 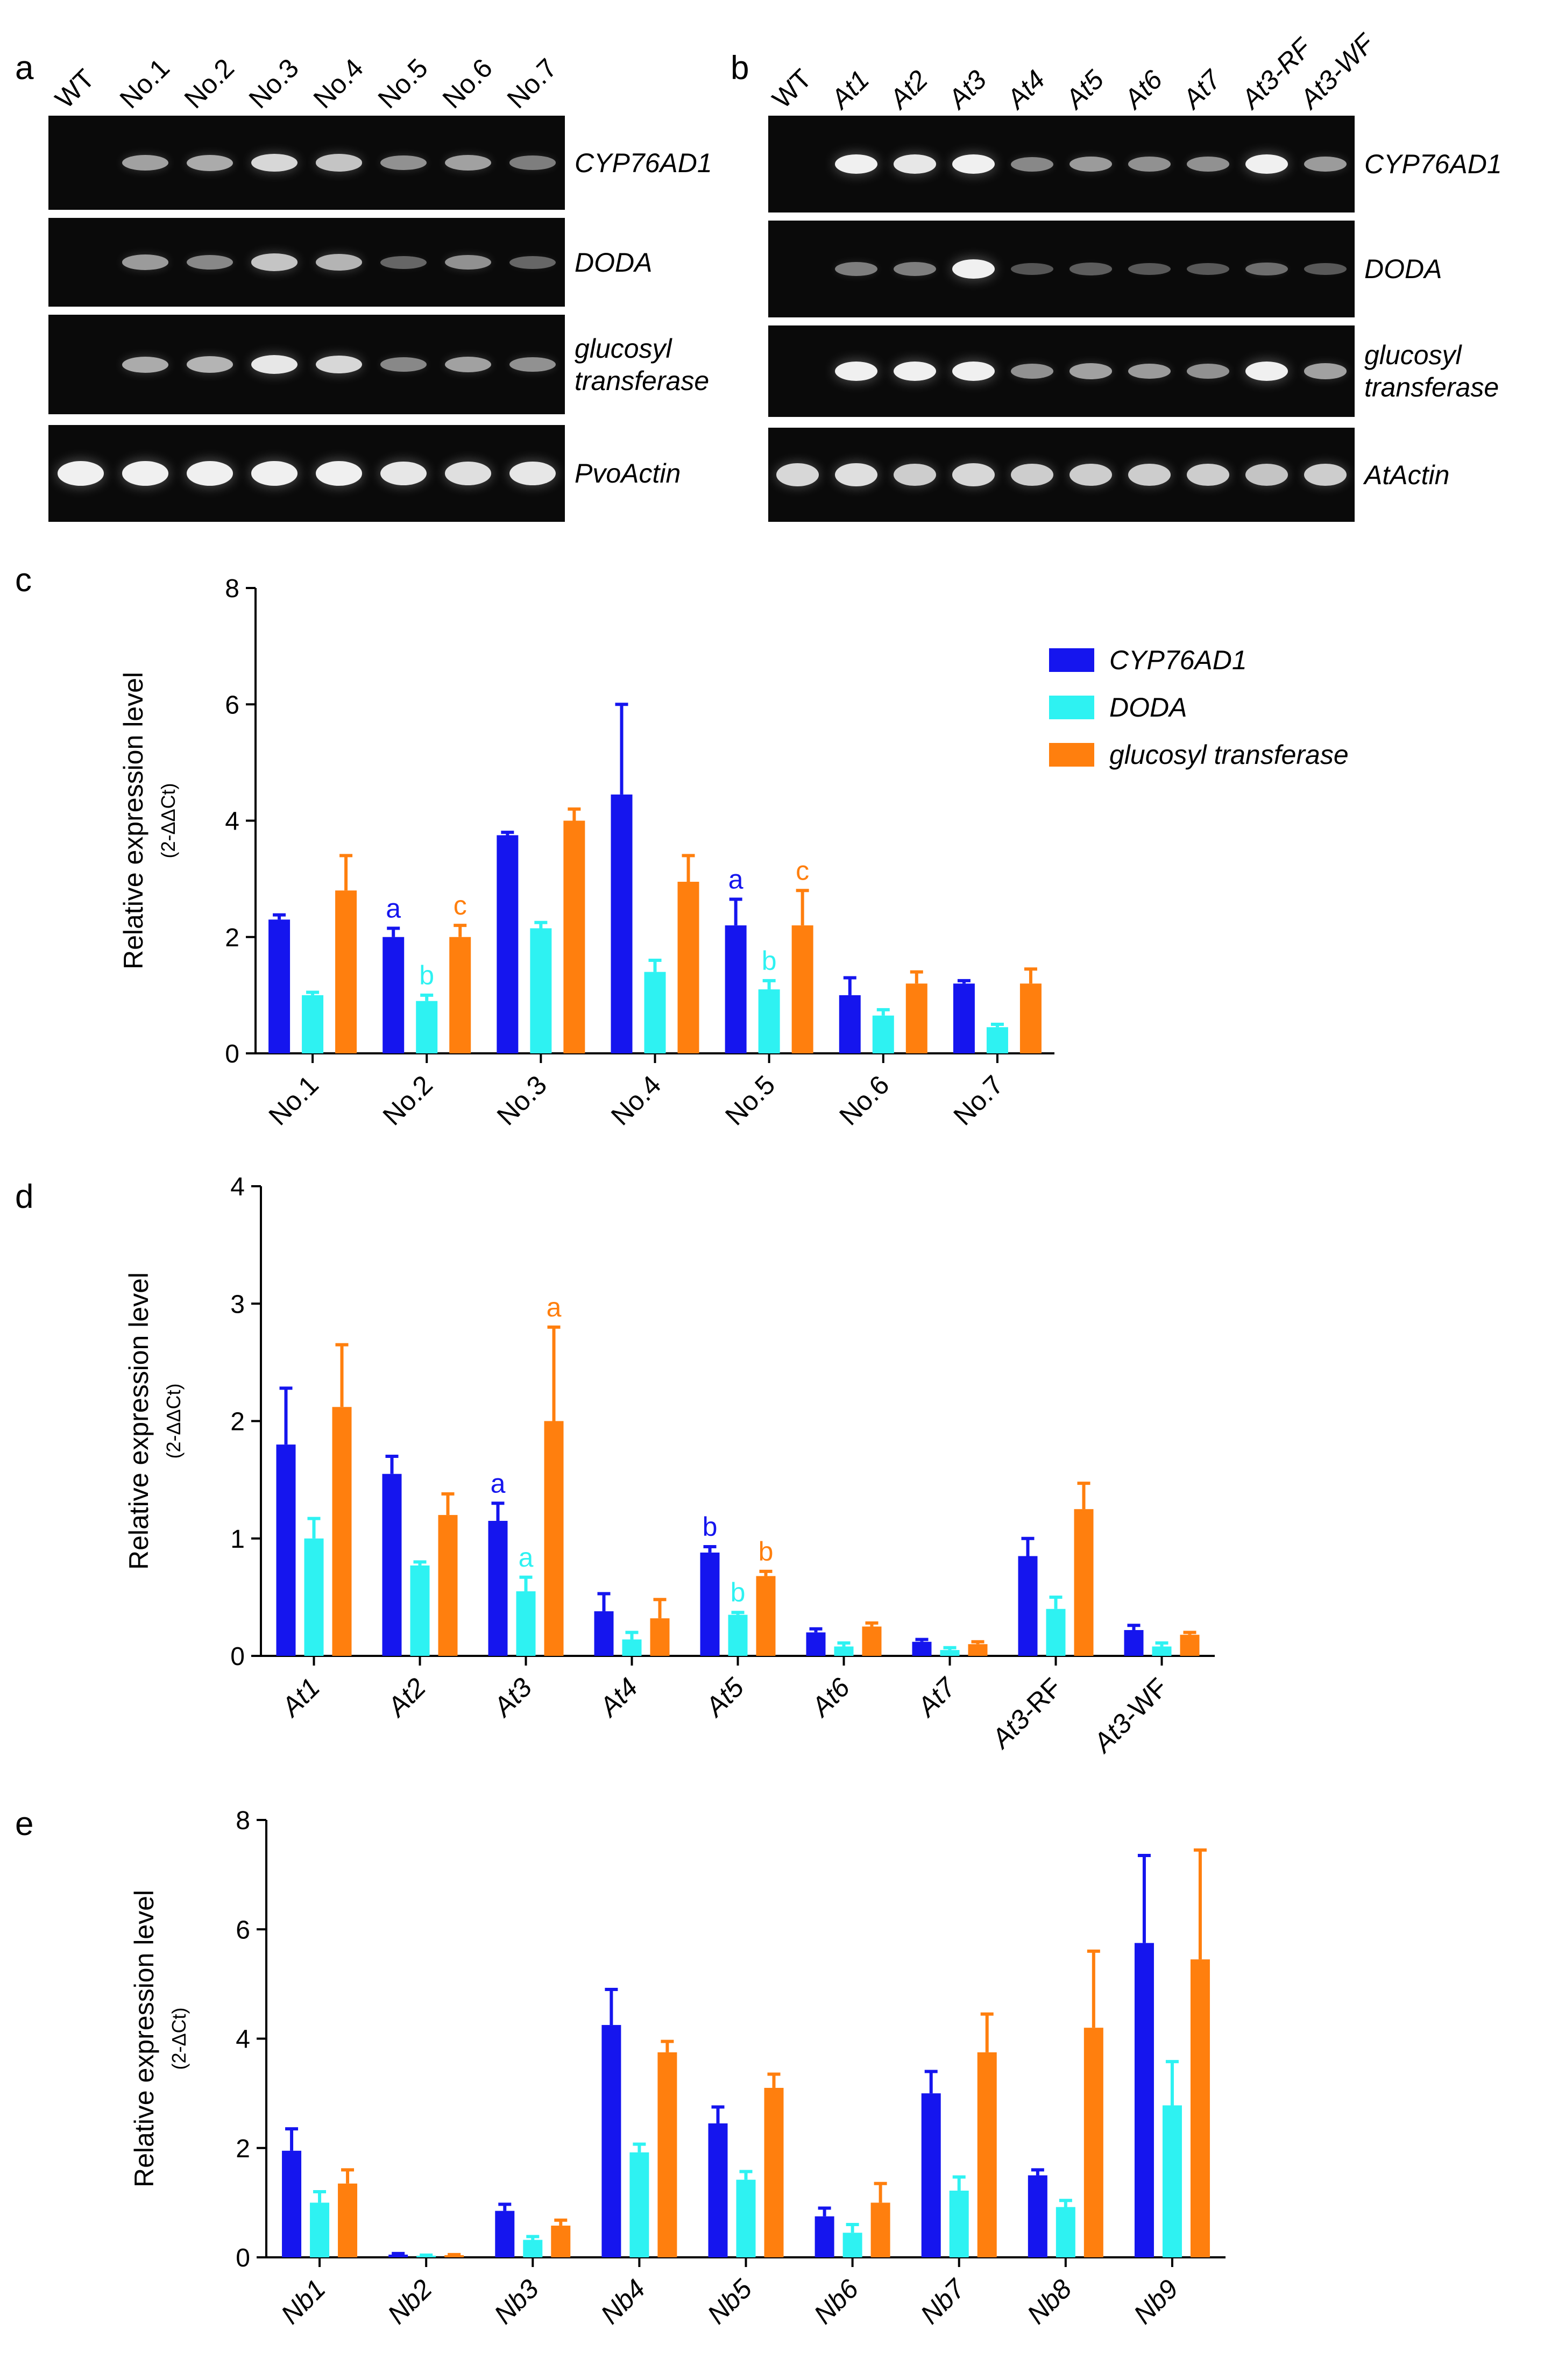 What do you see at coordinates (232, 938) in the screenshot?
I see `y-tick-label: 2` at bounding box center [232, 938].